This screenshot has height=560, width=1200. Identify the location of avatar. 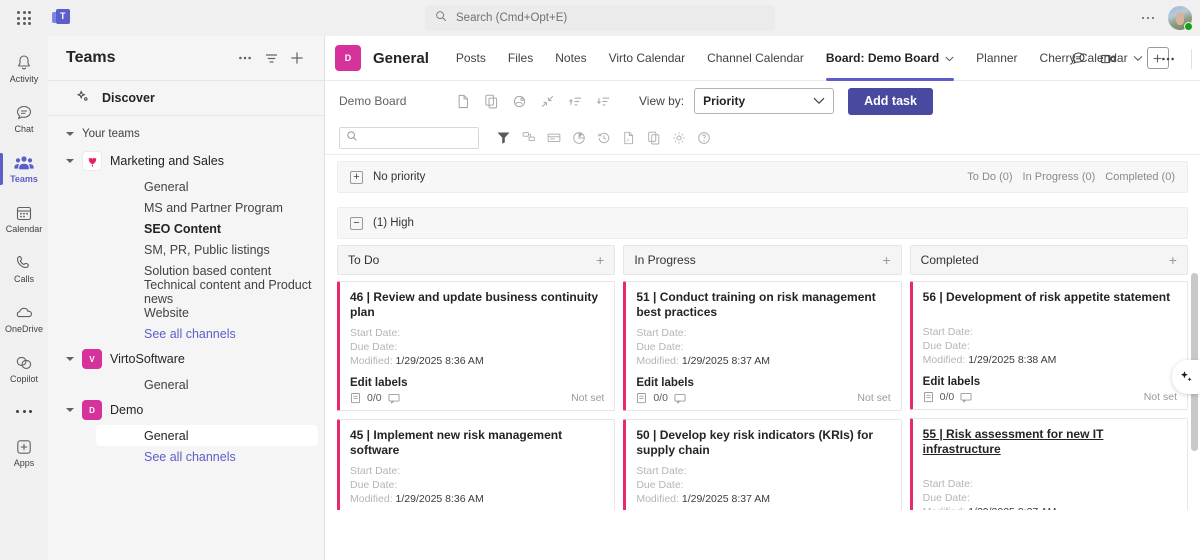
(1180, 18).